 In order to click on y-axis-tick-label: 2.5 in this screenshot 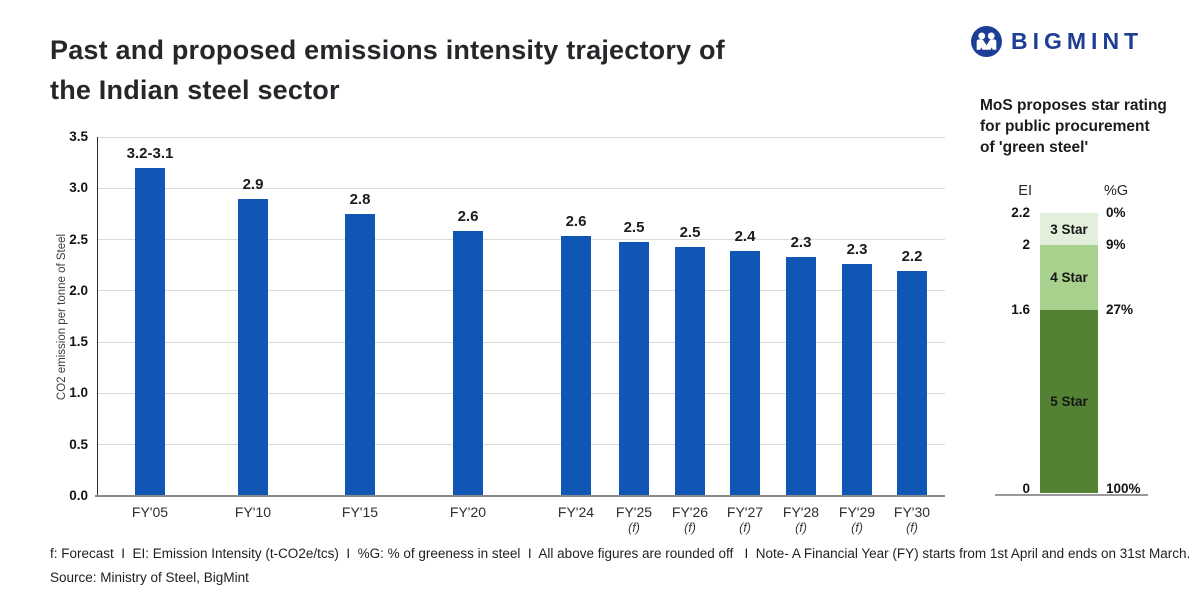, I will do `click(78, 239)`.